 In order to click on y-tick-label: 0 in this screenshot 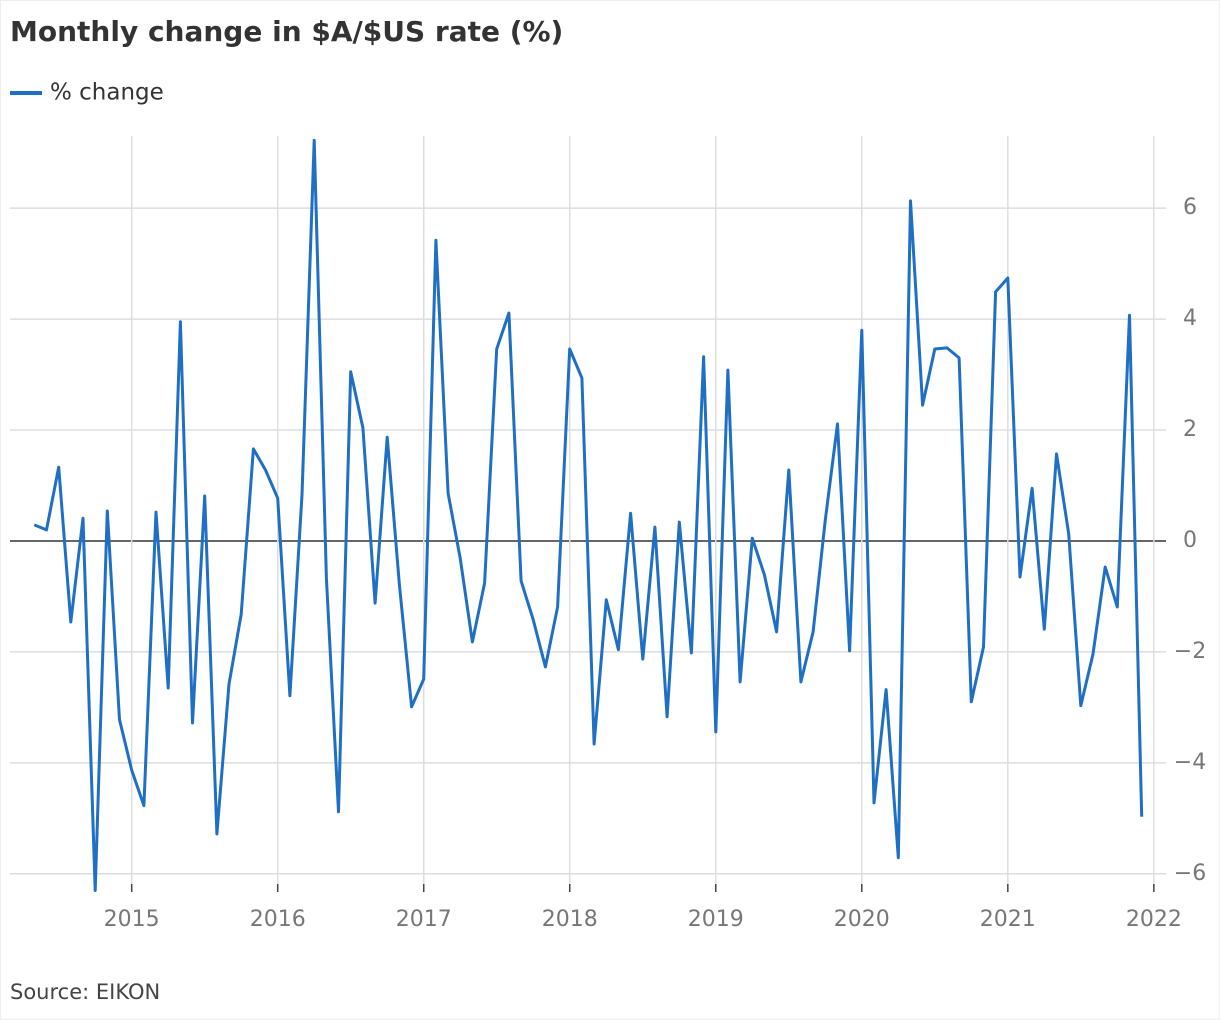, I will do `click(1190, 540)`.